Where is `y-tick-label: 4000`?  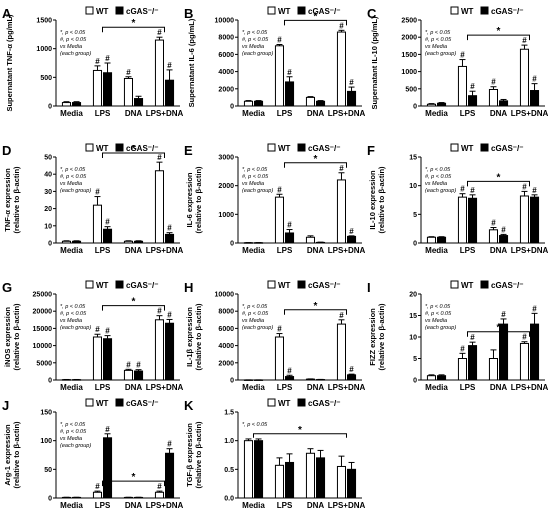 y-tick-label: 4000 is located at coordinates (226, 72).